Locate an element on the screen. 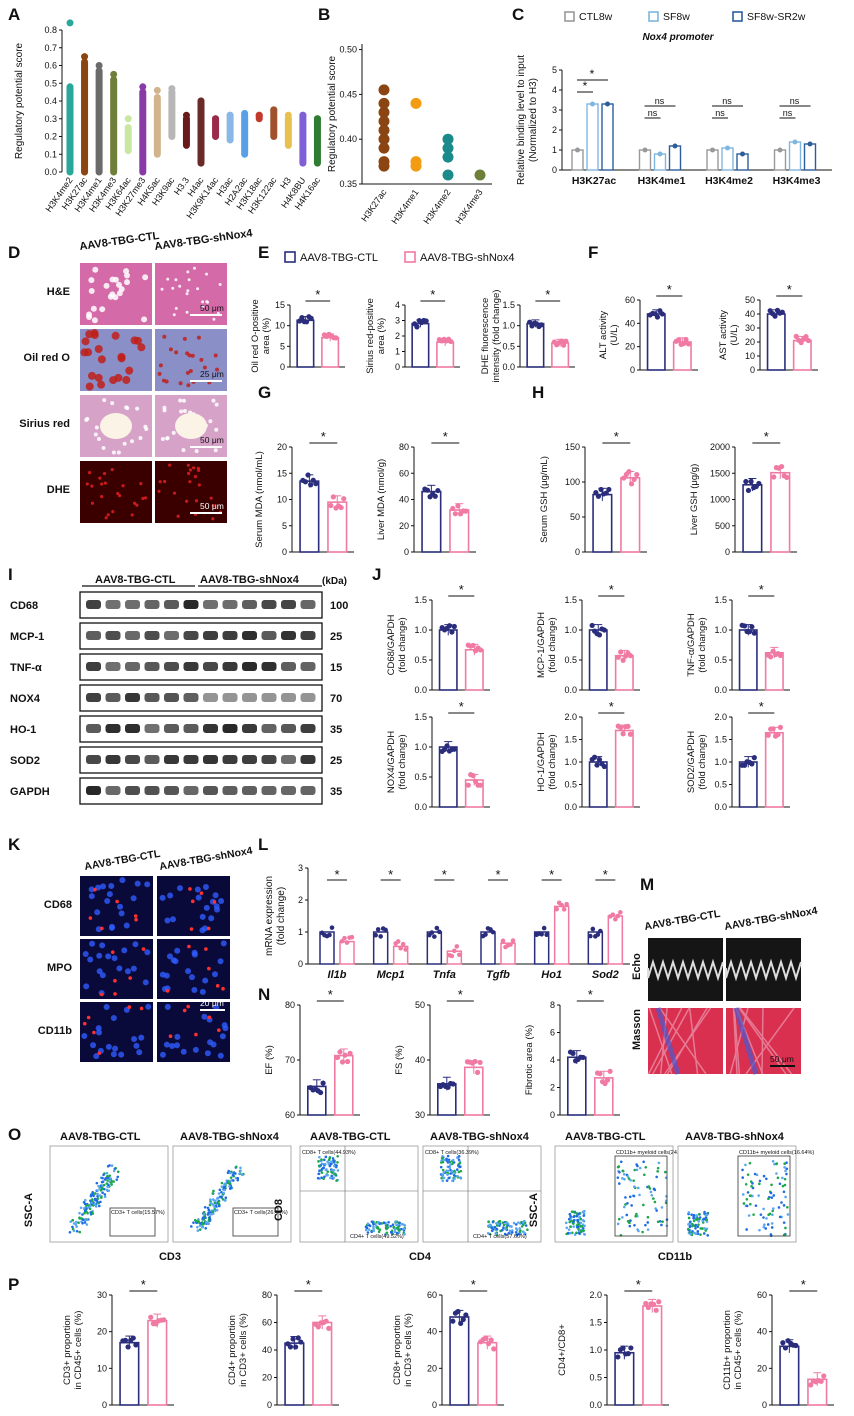 The image size is (854, 1416). panel-c-x-label: H3K4me3 is located at coordinates (797, 181).